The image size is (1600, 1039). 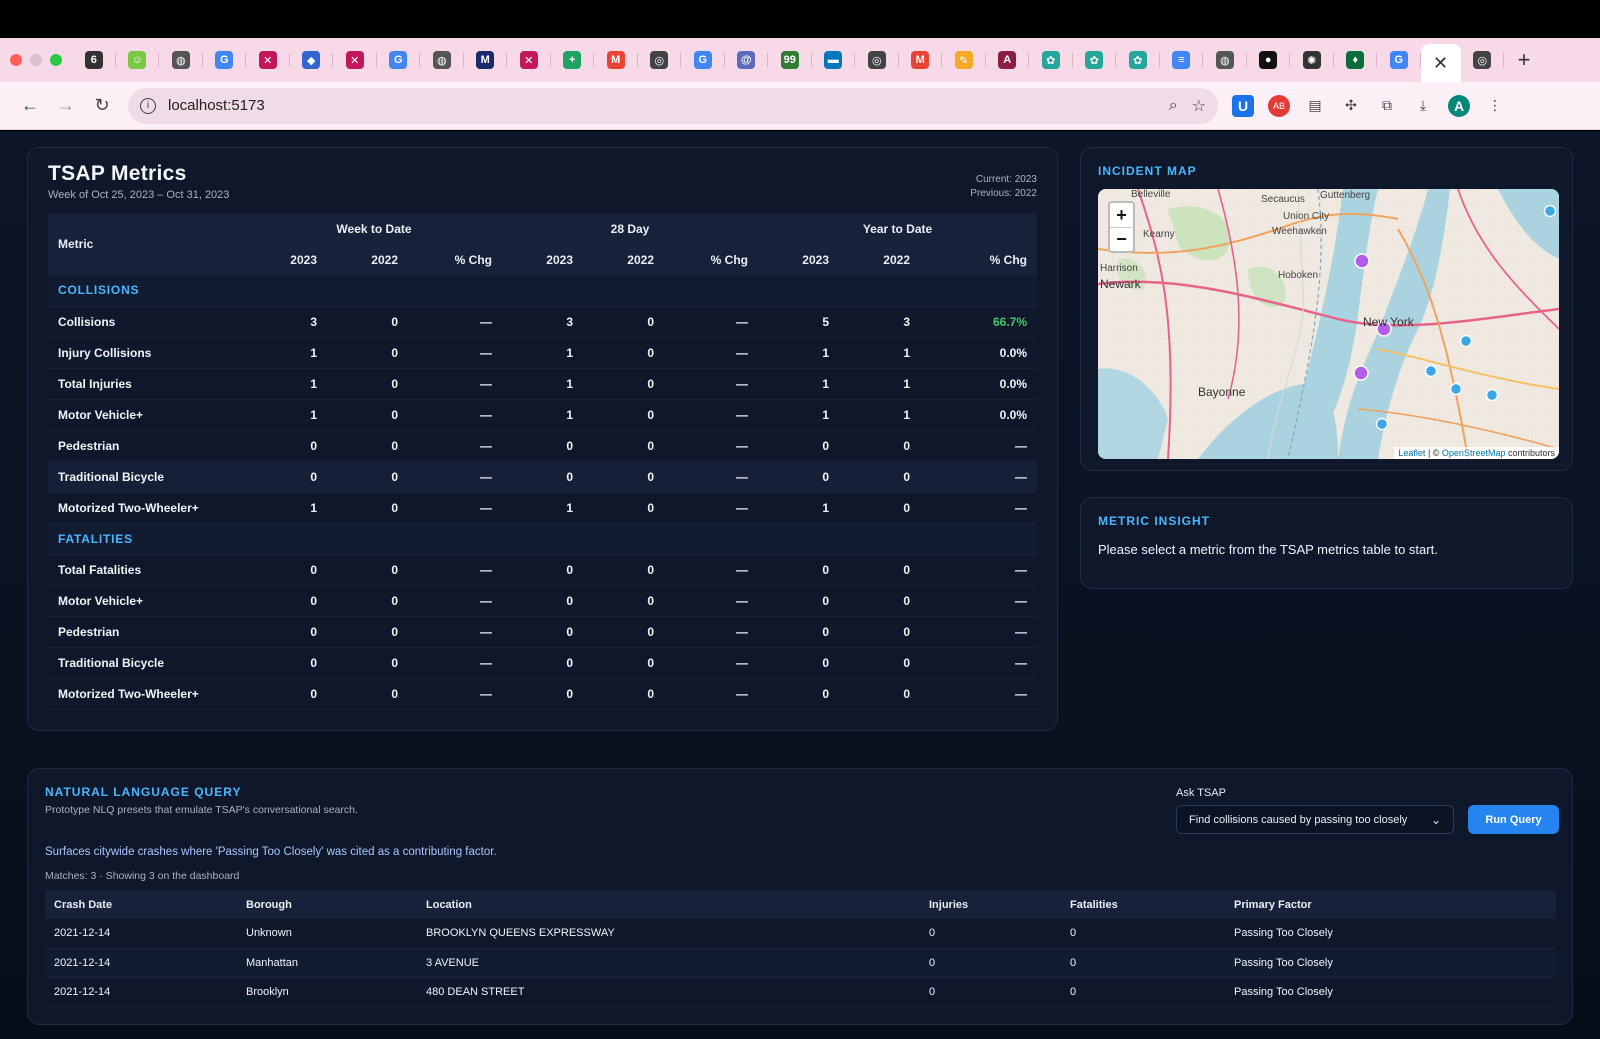 I want to click on browser-tab: ✎, so click(x=964, y=60).